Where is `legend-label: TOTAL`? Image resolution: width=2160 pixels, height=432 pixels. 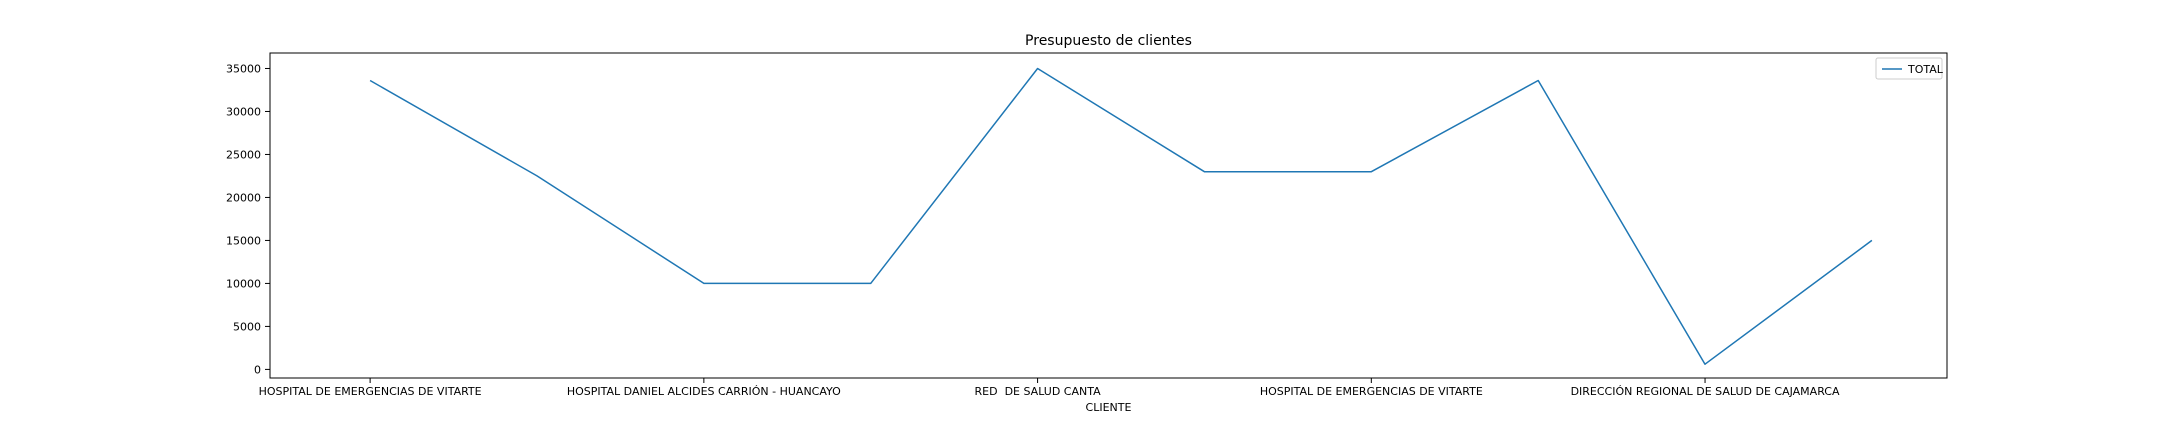
legend-label: TOTAL is located at coordinates (1925, 69).